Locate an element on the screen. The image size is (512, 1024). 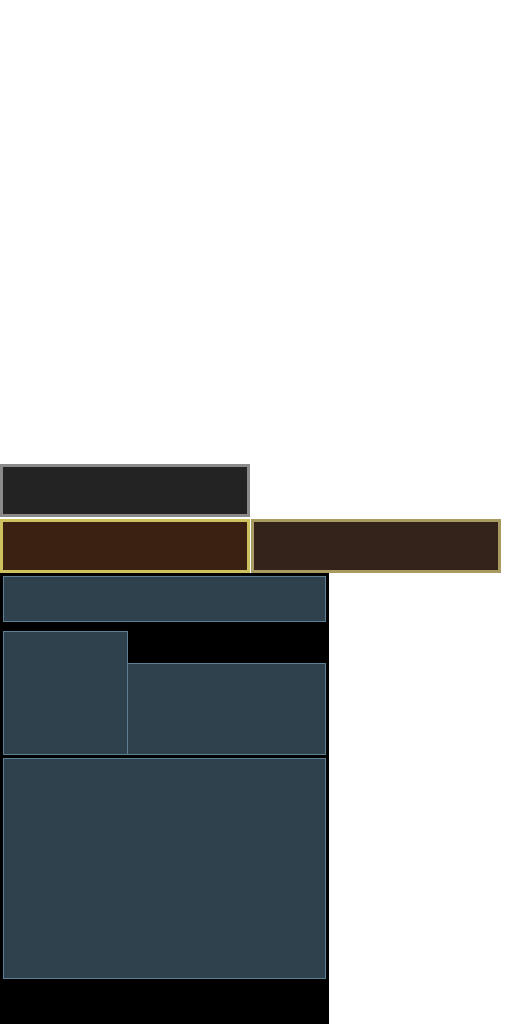
panel-left-block is located at coordinates (65, 693).